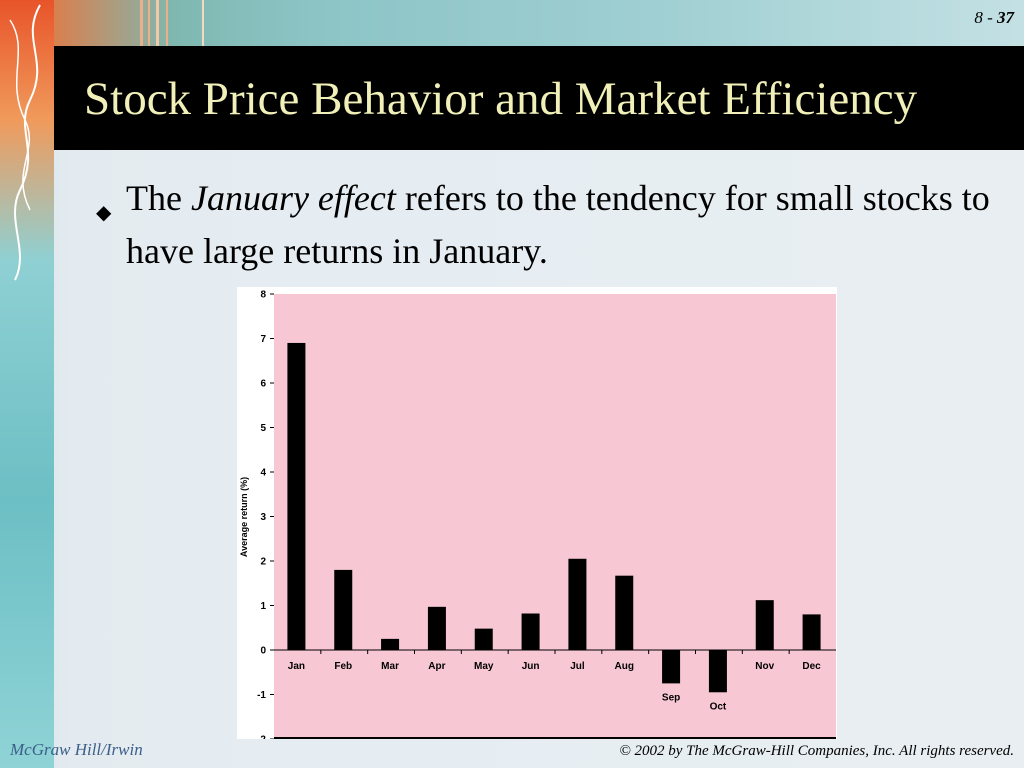 Image resolution: width=1024 pixels, height=768 pixels. I want to click on y-axis-label: Average return (%), so click(244, 517).